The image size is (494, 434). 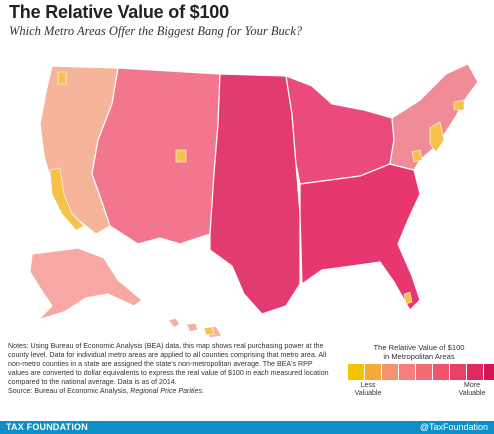 What do you see at coordinates (209, 331) in the screenshot?
I see `metro-hawaii` at bounding box center [209, 331].